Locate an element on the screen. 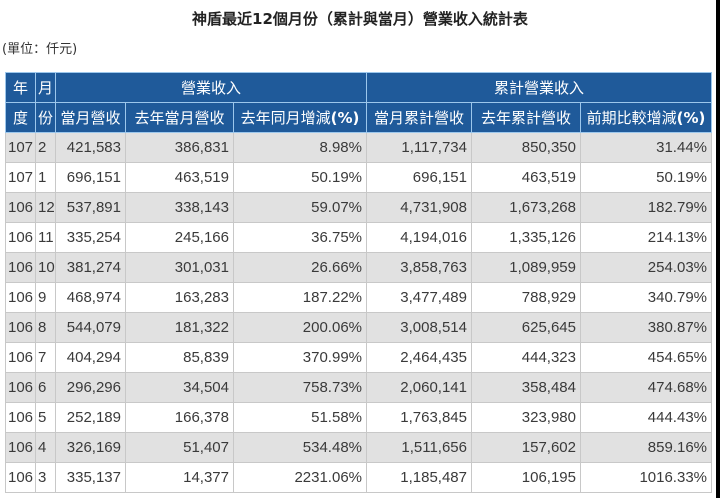 This screenshot has height=498, width=720. cell-last-year-month-revenue: 301,031 is located at coordinates (179, 267).